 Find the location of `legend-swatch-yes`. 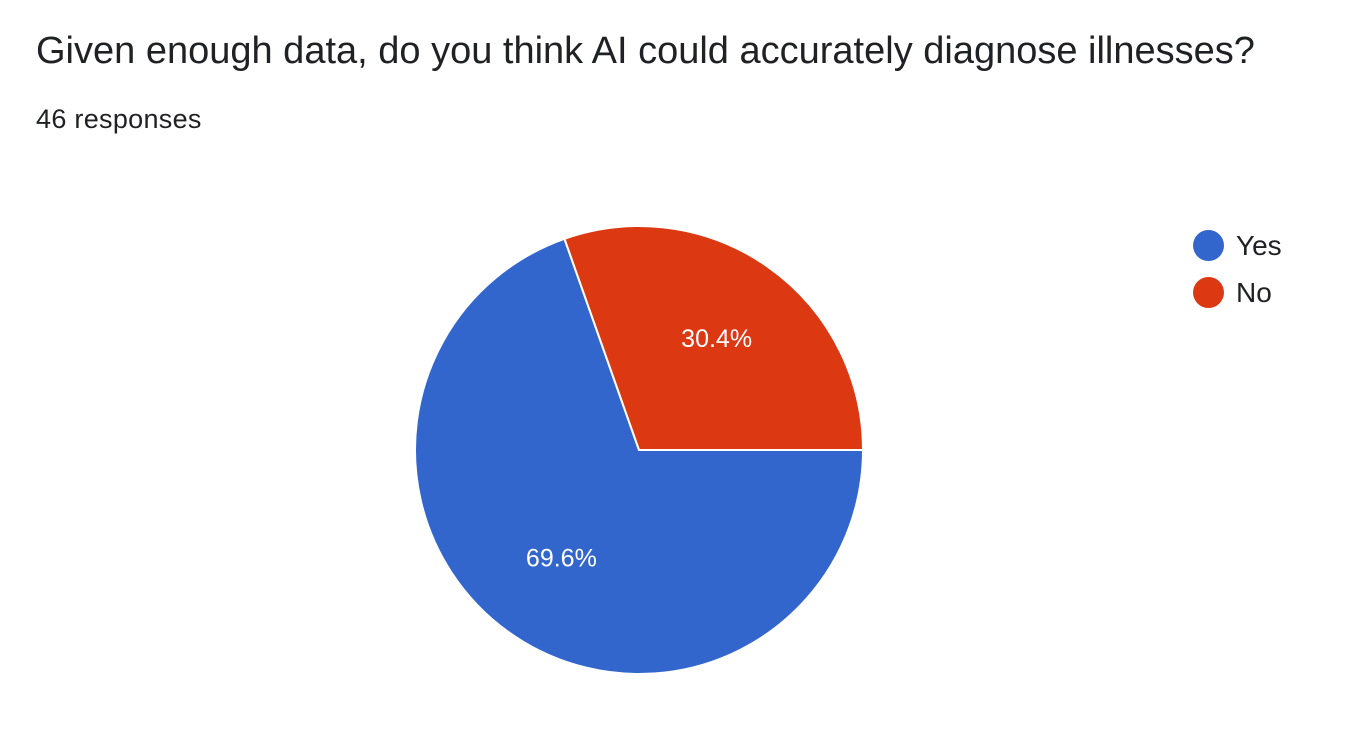

legend-swatch-yes is located at coordinates (1208, 245).